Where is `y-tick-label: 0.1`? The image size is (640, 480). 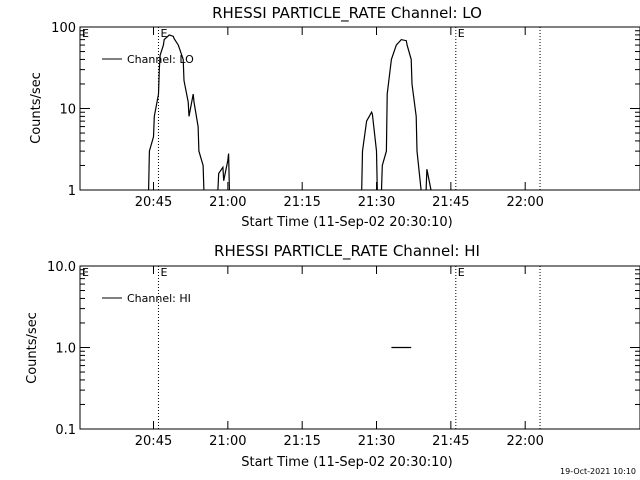 y-tick-label: 0.1 is located at coordinates (65, 430).